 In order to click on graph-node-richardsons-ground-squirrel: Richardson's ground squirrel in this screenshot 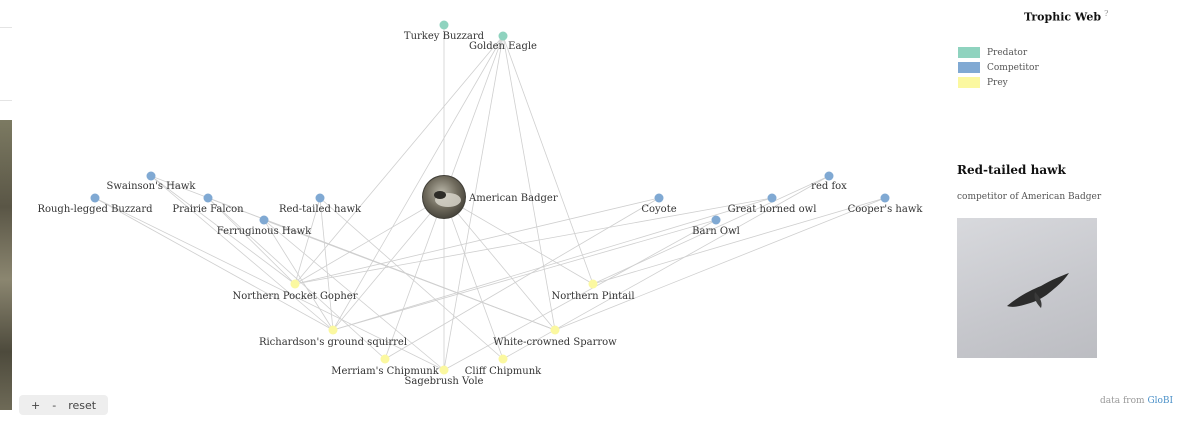, I will do `click(333, 337)`.